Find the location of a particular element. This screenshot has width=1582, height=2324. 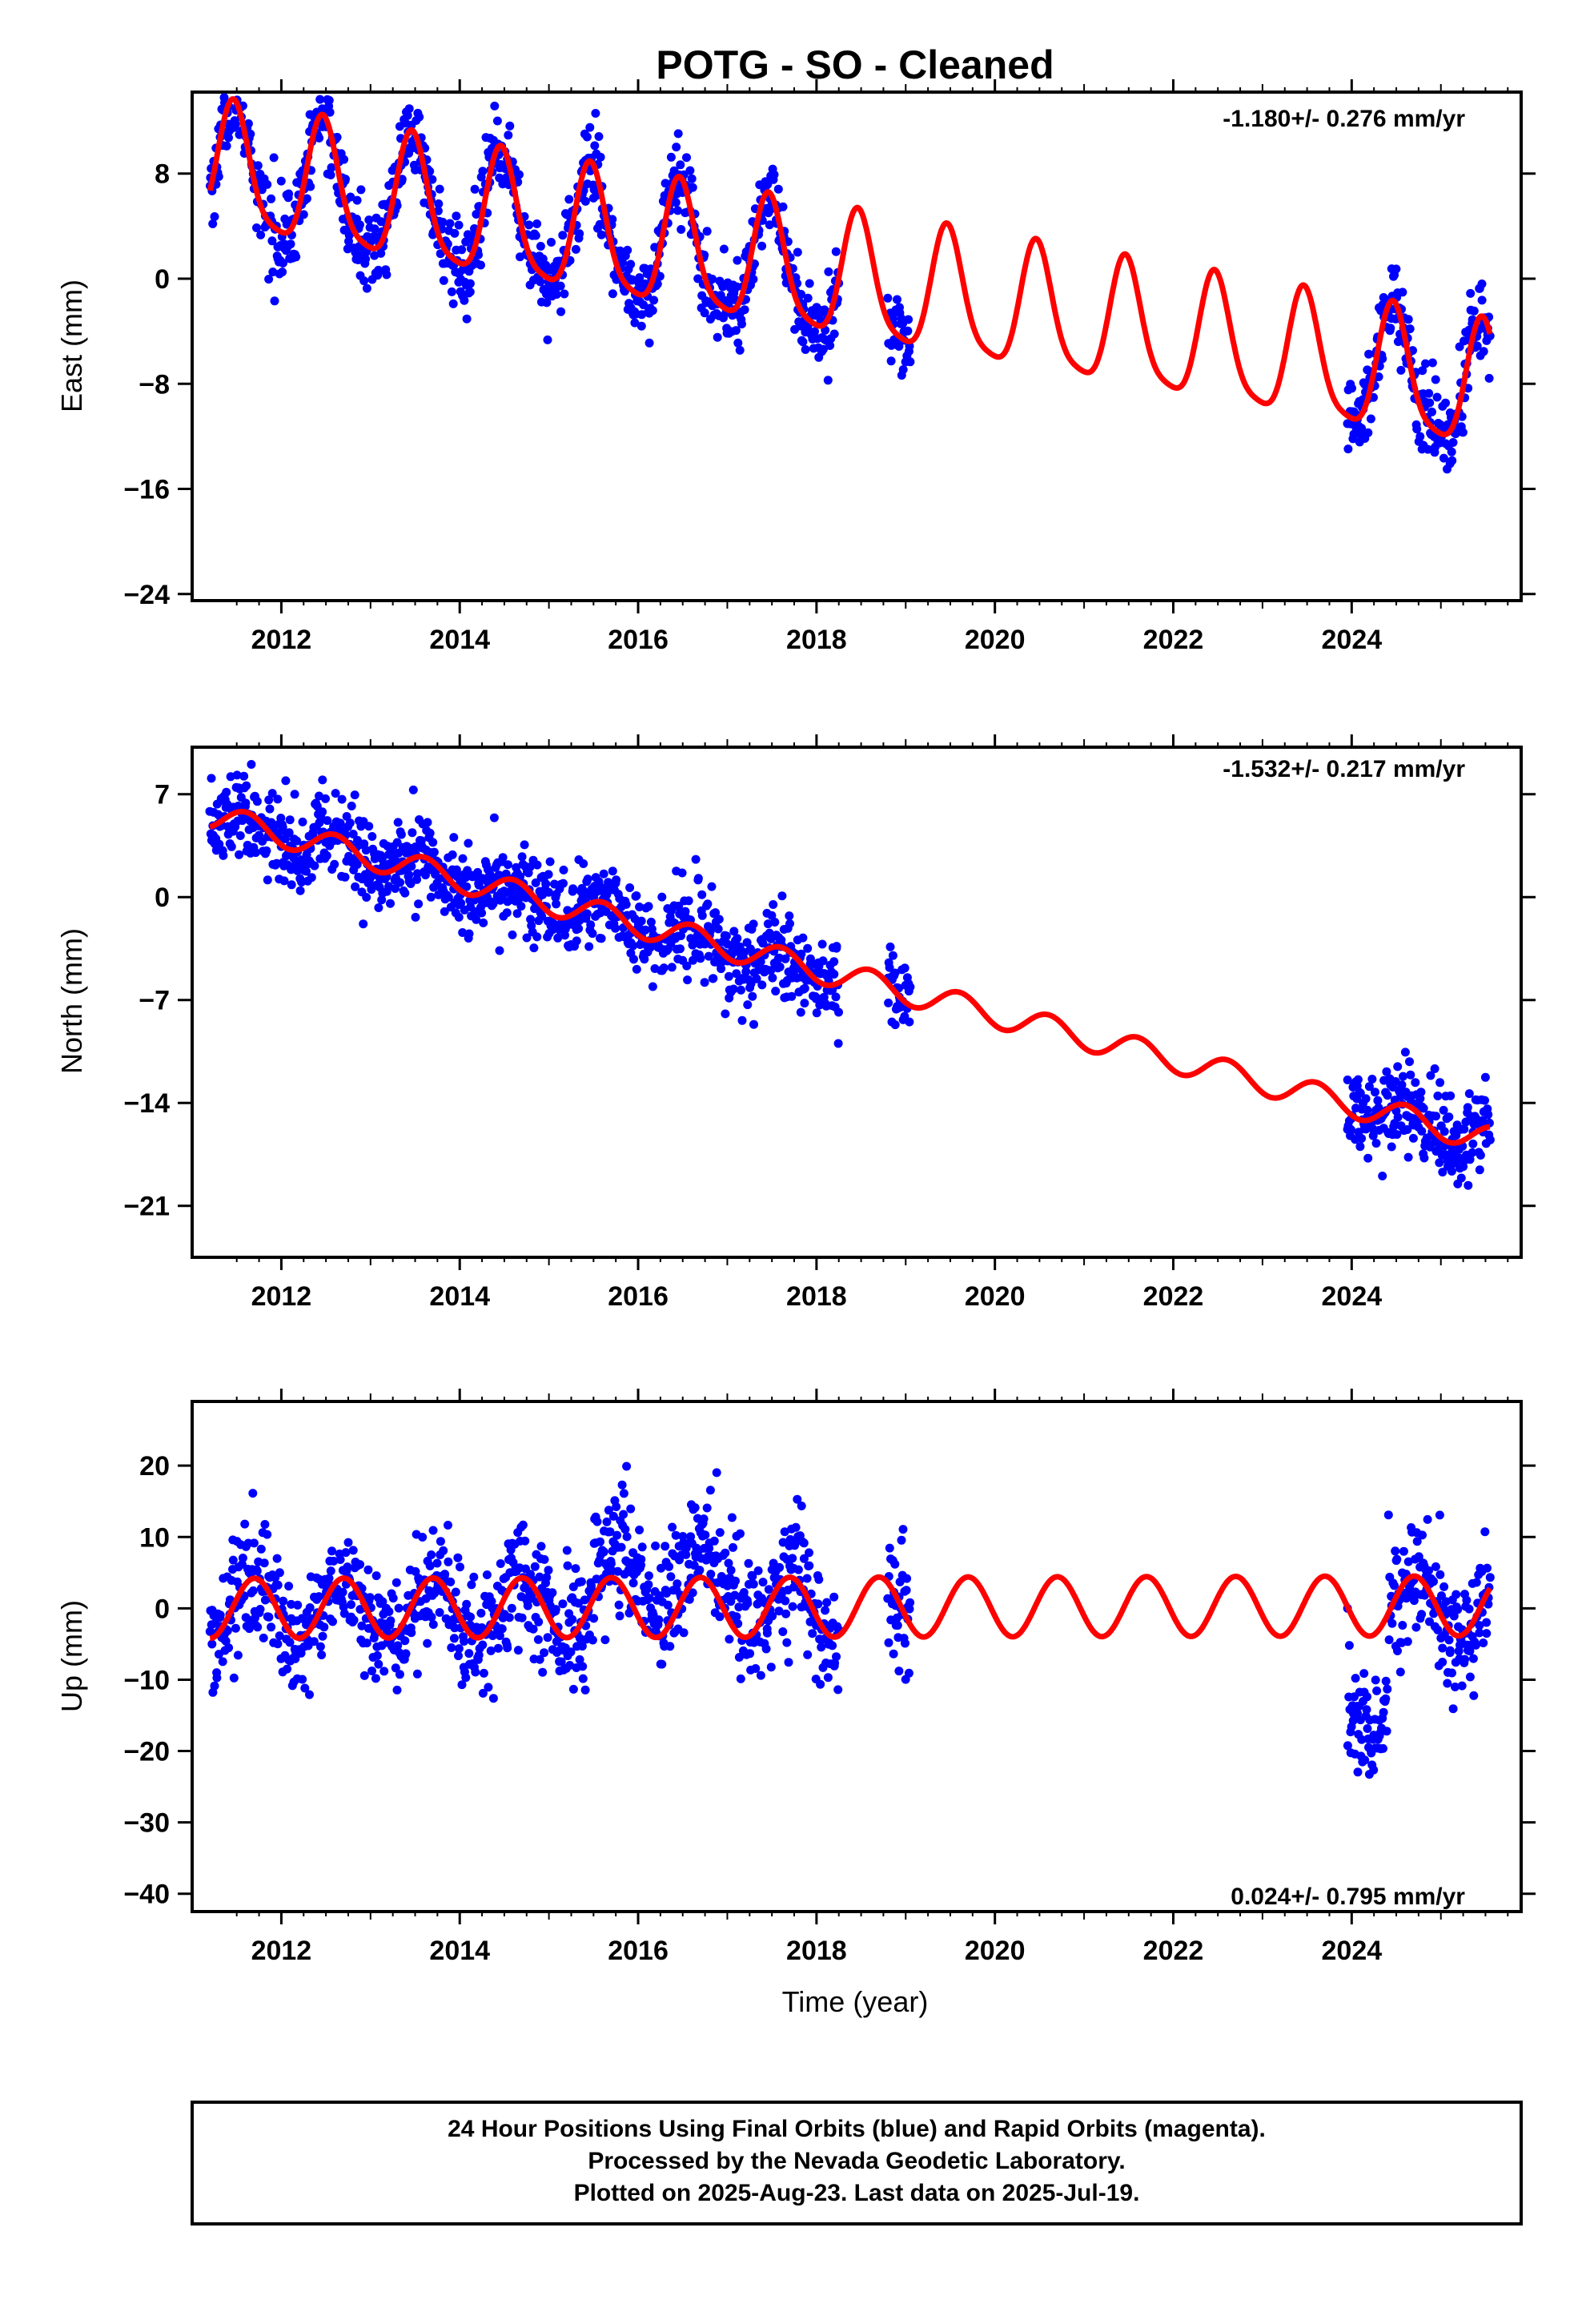

y-tick-label-up: −40 is located at coordinates (146, 1895).